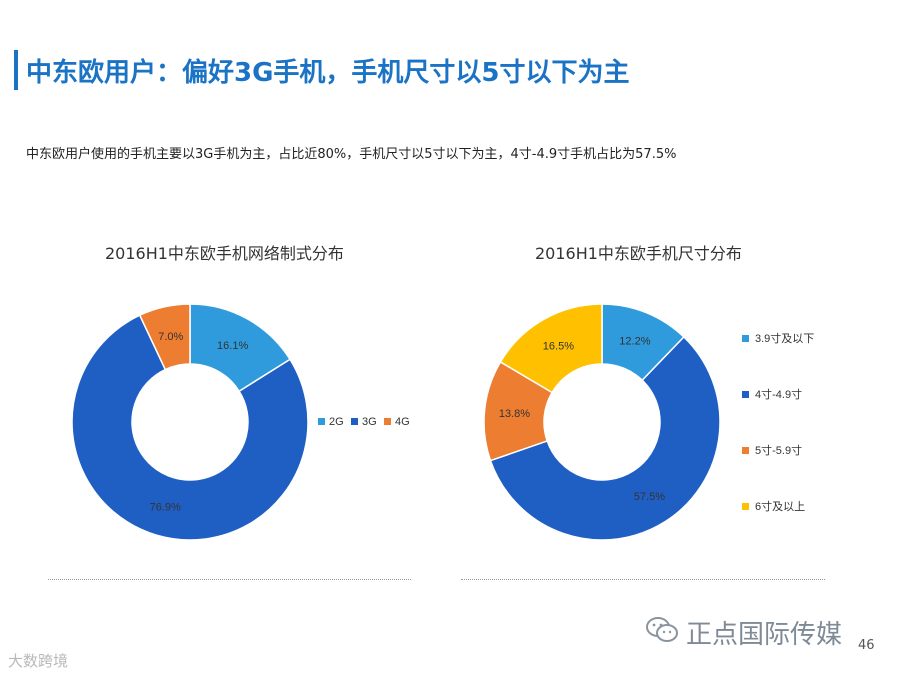 The height and width of the screenshot is (675, 900). What do you see at coordinates (321, 421) in the screenshot?
I see `legend-swatch-2g` at bounding box center [321, 421].